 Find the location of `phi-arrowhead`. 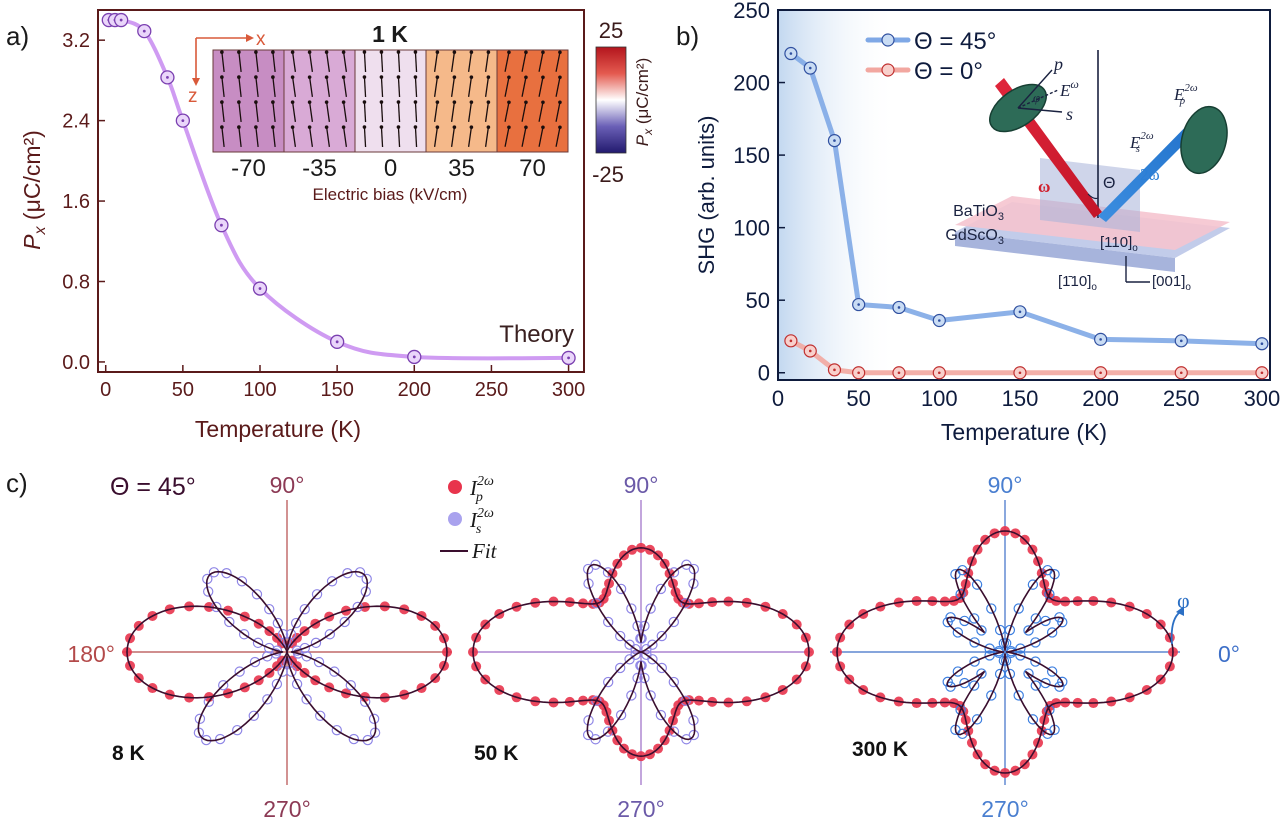

phi-arrowhead is located at coordinates (1180, 611).